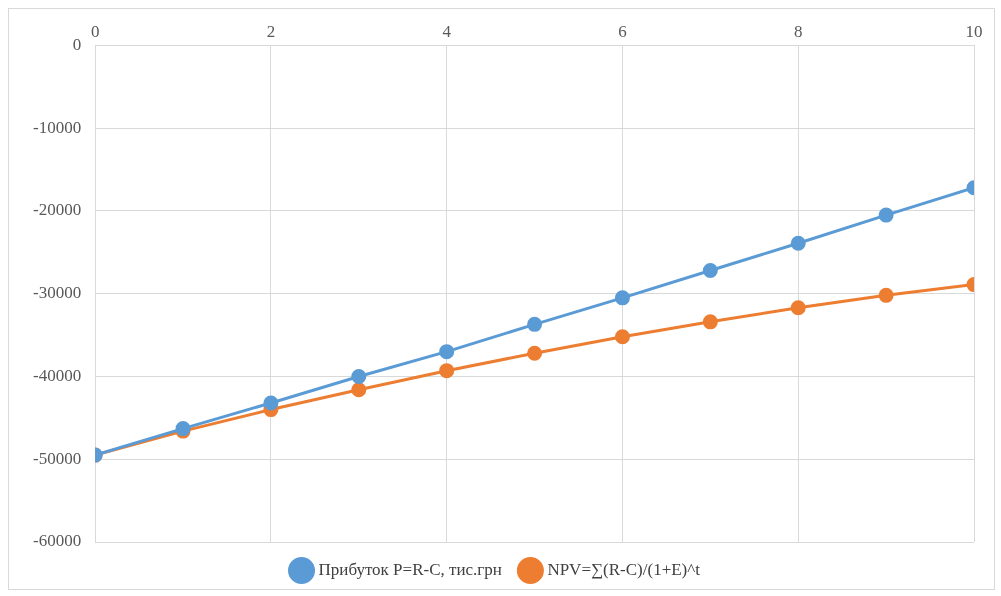 The width and height of the screenshot is (1001, 596). I want to click on y-tick-label: -60000, so click(57, 541).